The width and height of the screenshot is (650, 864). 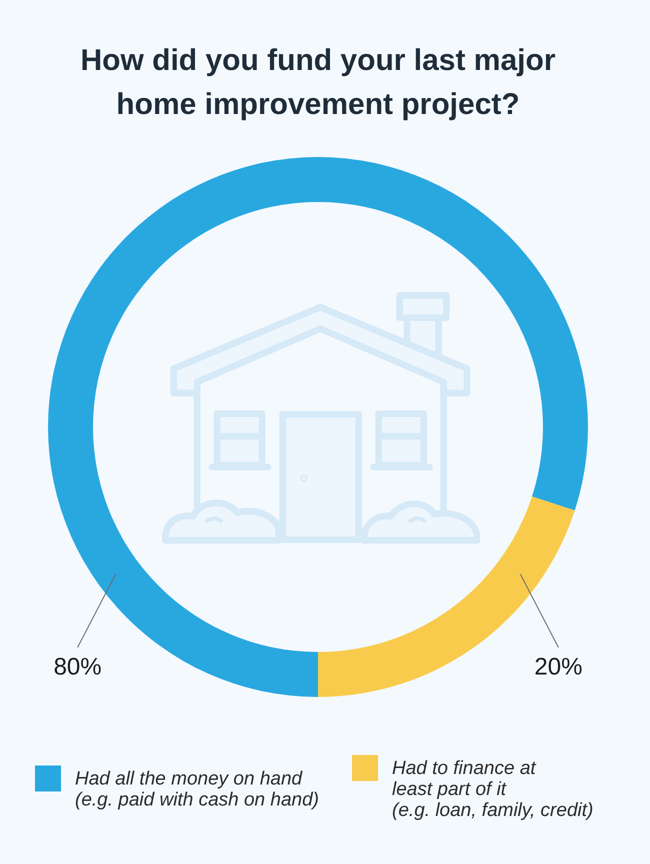 I want to click on legend-label: Had to finance at least part of it (e.g. loan, family, credit), so click(x=493, y=789).